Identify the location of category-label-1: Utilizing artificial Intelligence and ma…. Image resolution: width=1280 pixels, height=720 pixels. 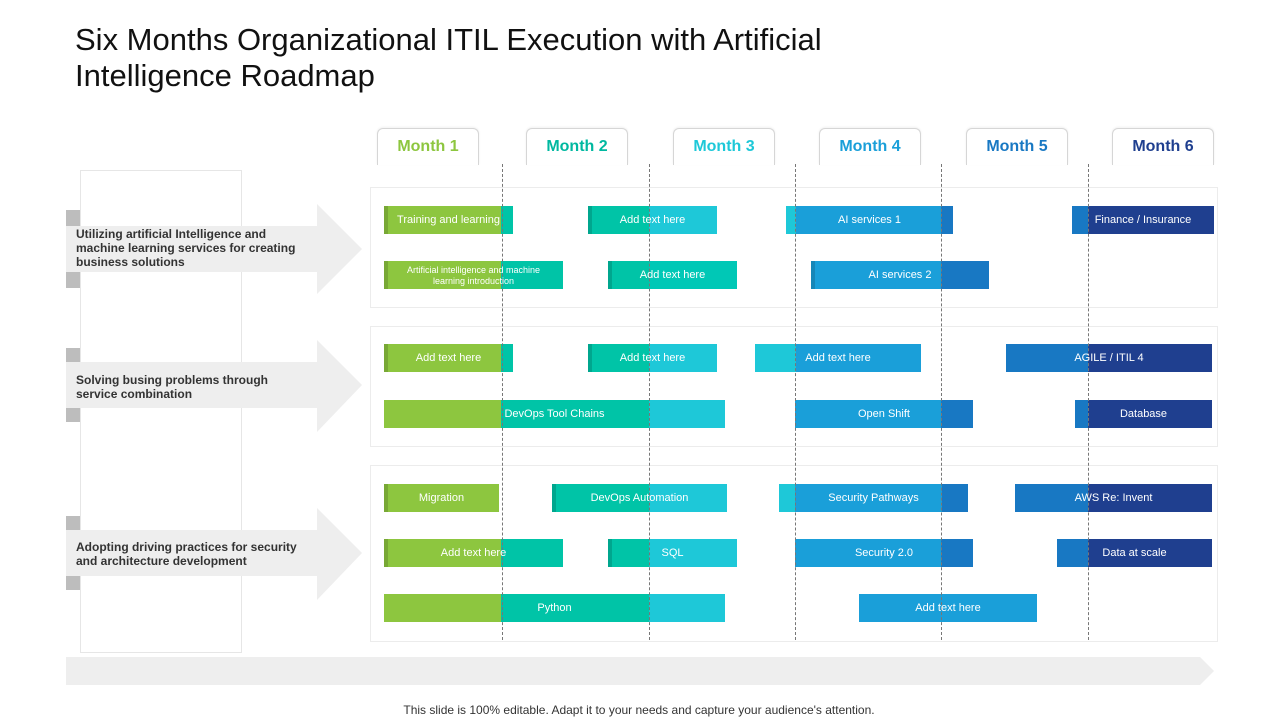
(186, 248).